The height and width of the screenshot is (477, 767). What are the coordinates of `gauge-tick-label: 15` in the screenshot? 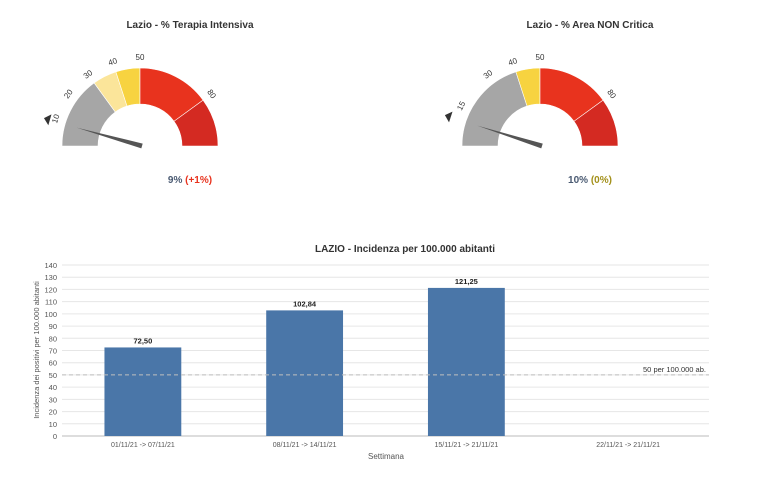 It's located at (461, 105).